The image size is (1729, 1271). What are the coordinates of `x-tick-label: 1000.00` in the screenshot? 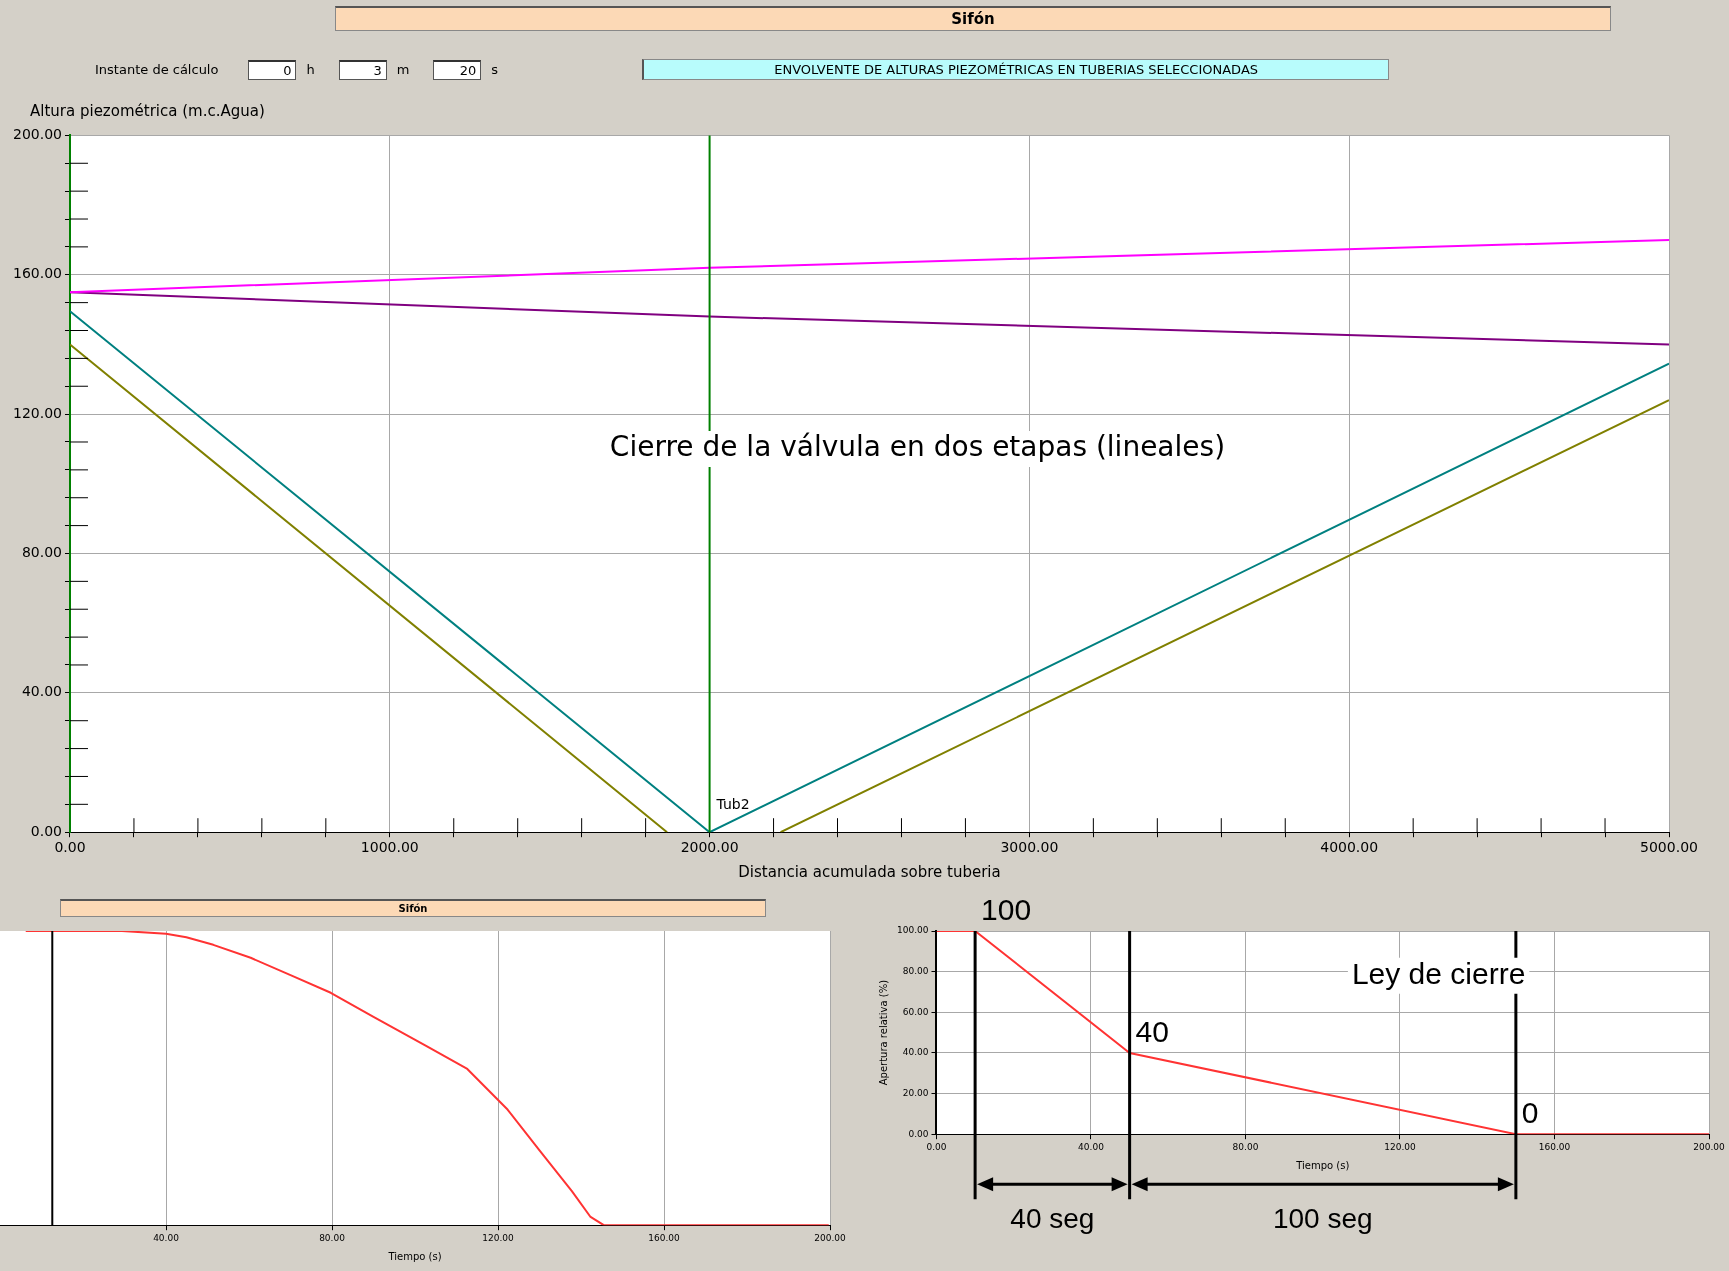 It's located at (389, 847).